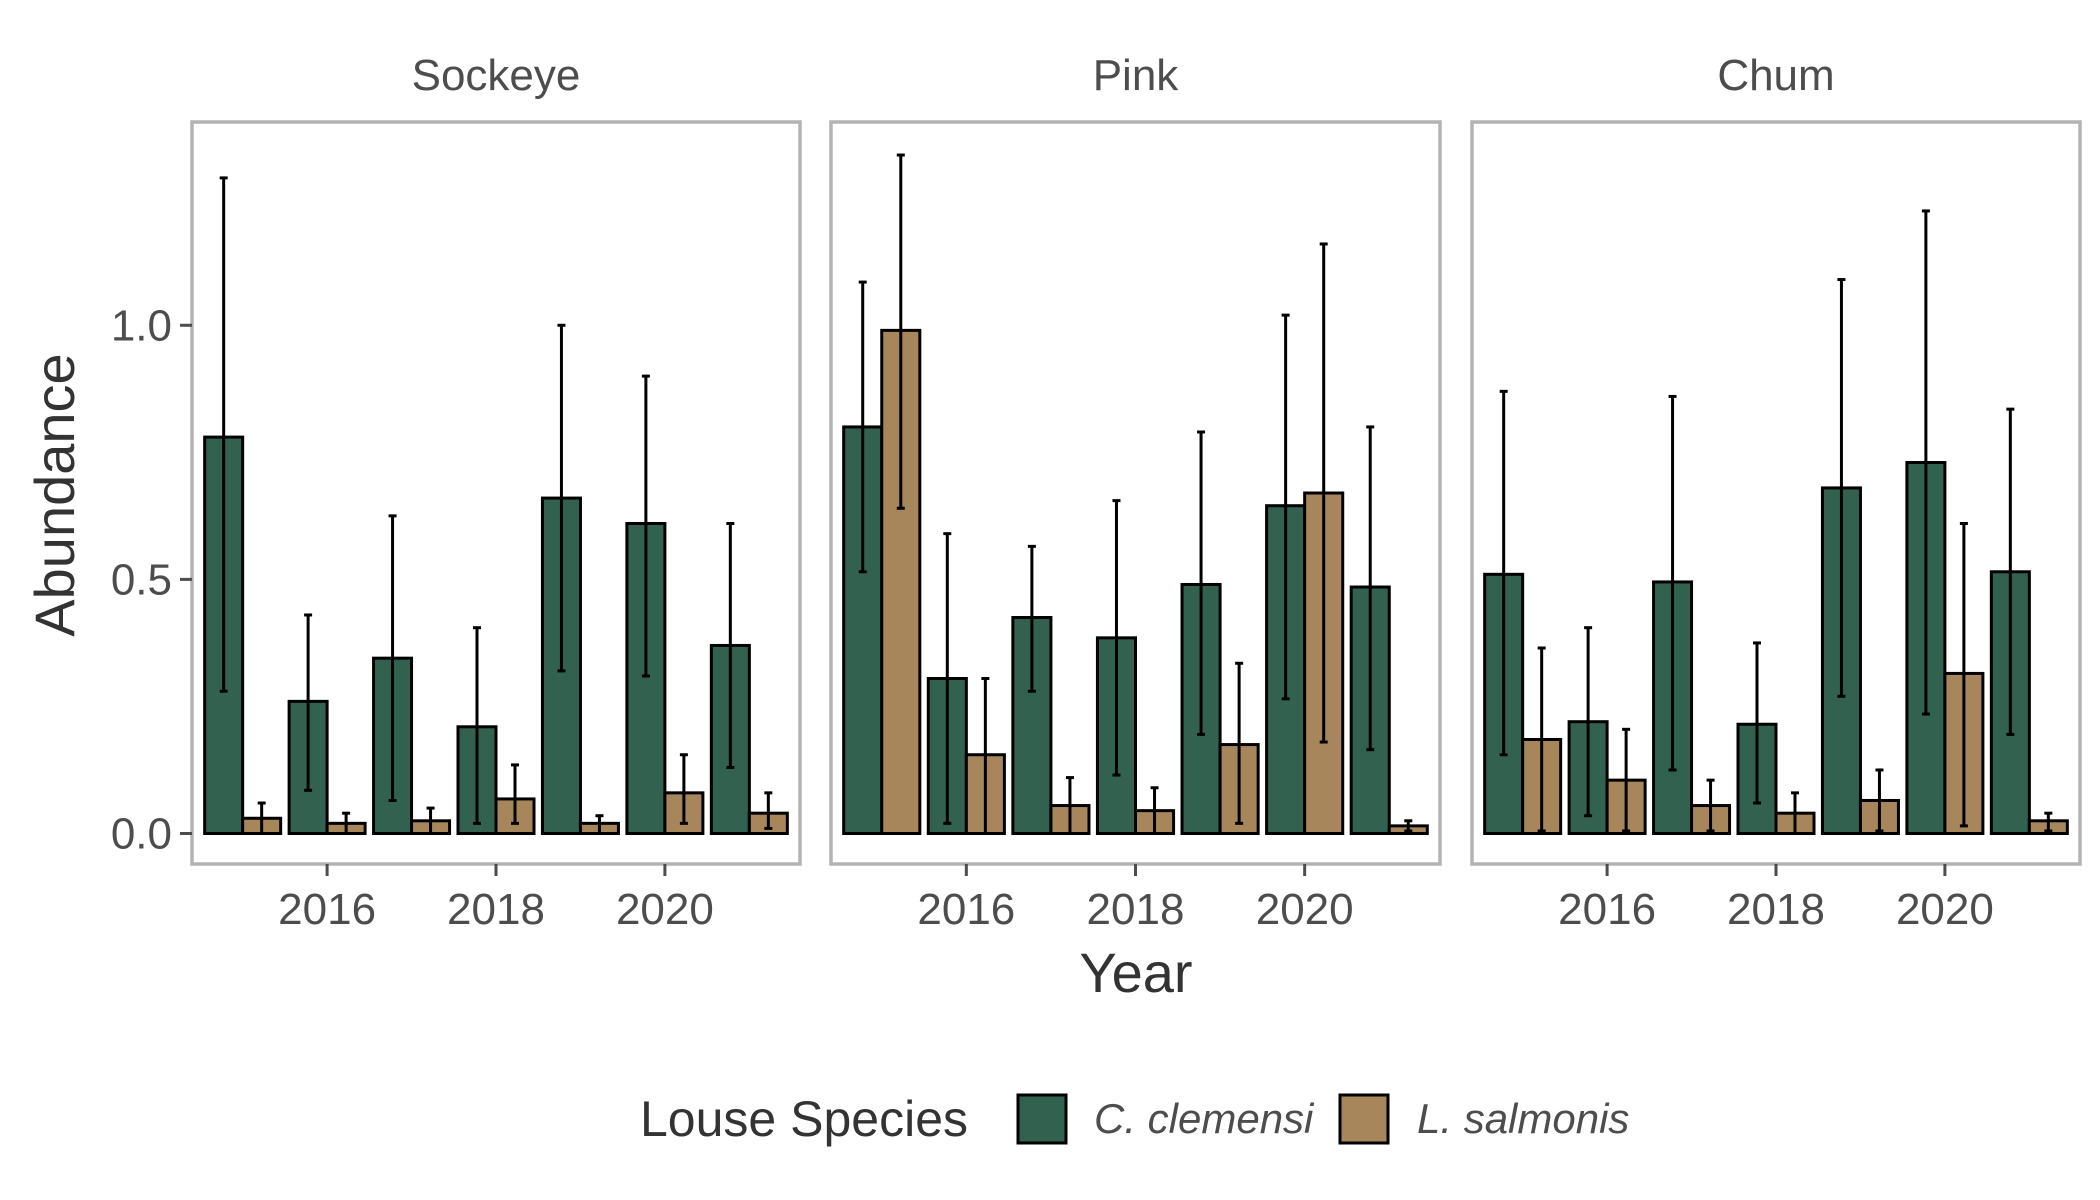 This screenshot has width=2100, height=1200. Describe the element at coordinates (141, 579) in the screenshot. I see `y-tick-label: 0.5` at that location.